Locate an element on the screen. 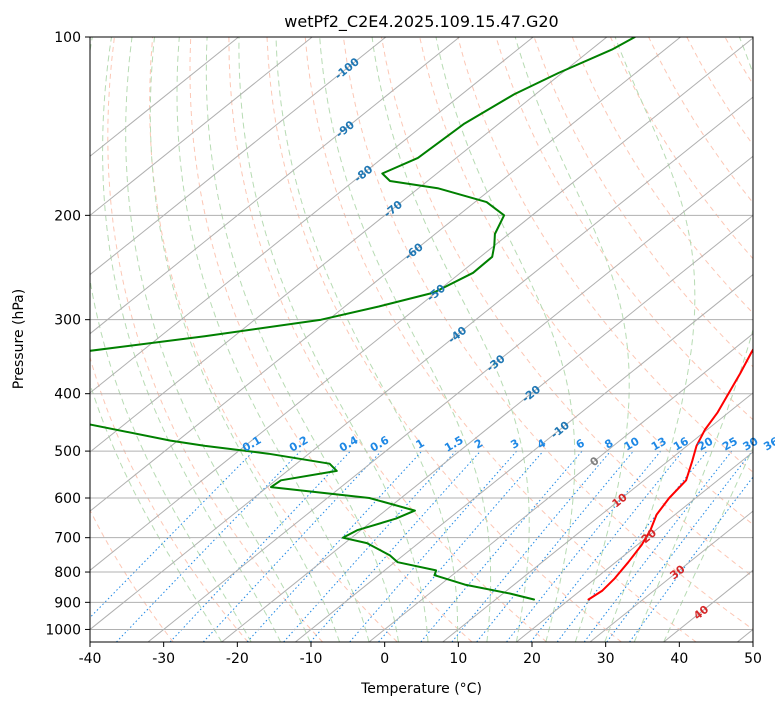 The width and height of the screenshot is (775, 708). y-tick-label: 600 is located at coordinates (67, 499).